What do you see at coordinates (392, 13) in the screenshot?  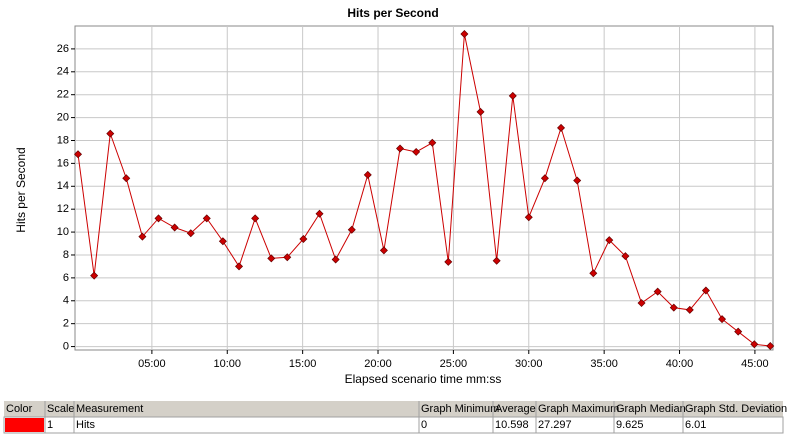 I see `chart-title: Hits per Second` at bounding box center [392, 13].